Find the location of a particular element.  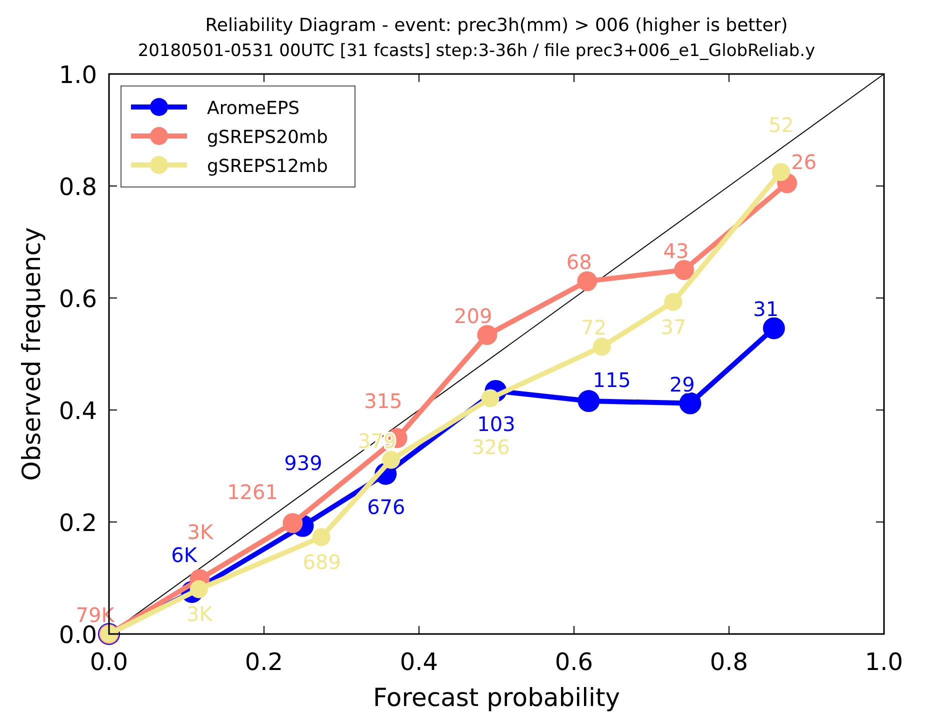

annotation: 115 is located at coordinates (611, 380).